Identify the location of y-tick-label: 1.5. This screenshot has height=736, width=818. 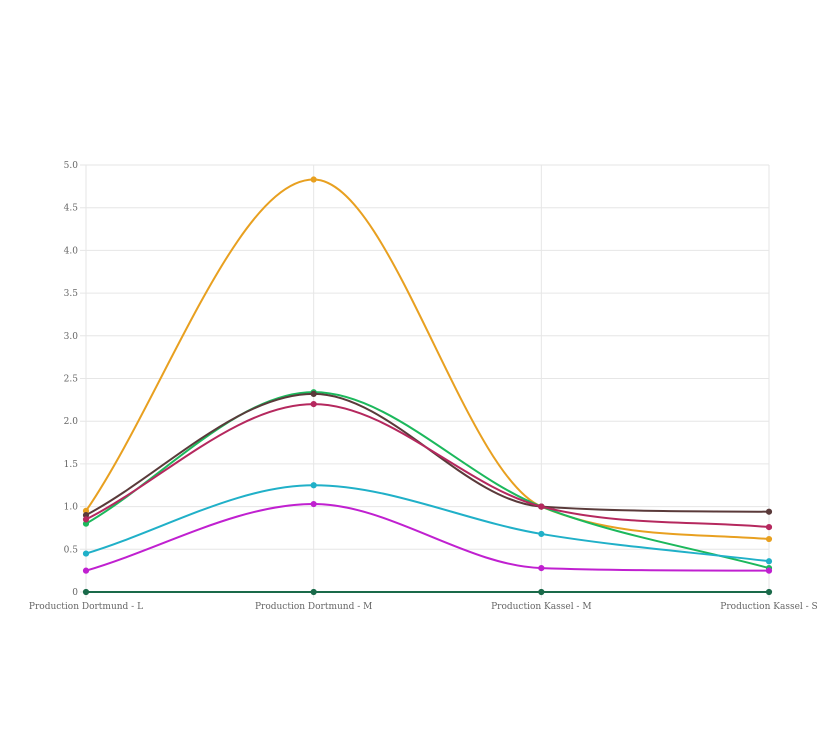
(71, 465).